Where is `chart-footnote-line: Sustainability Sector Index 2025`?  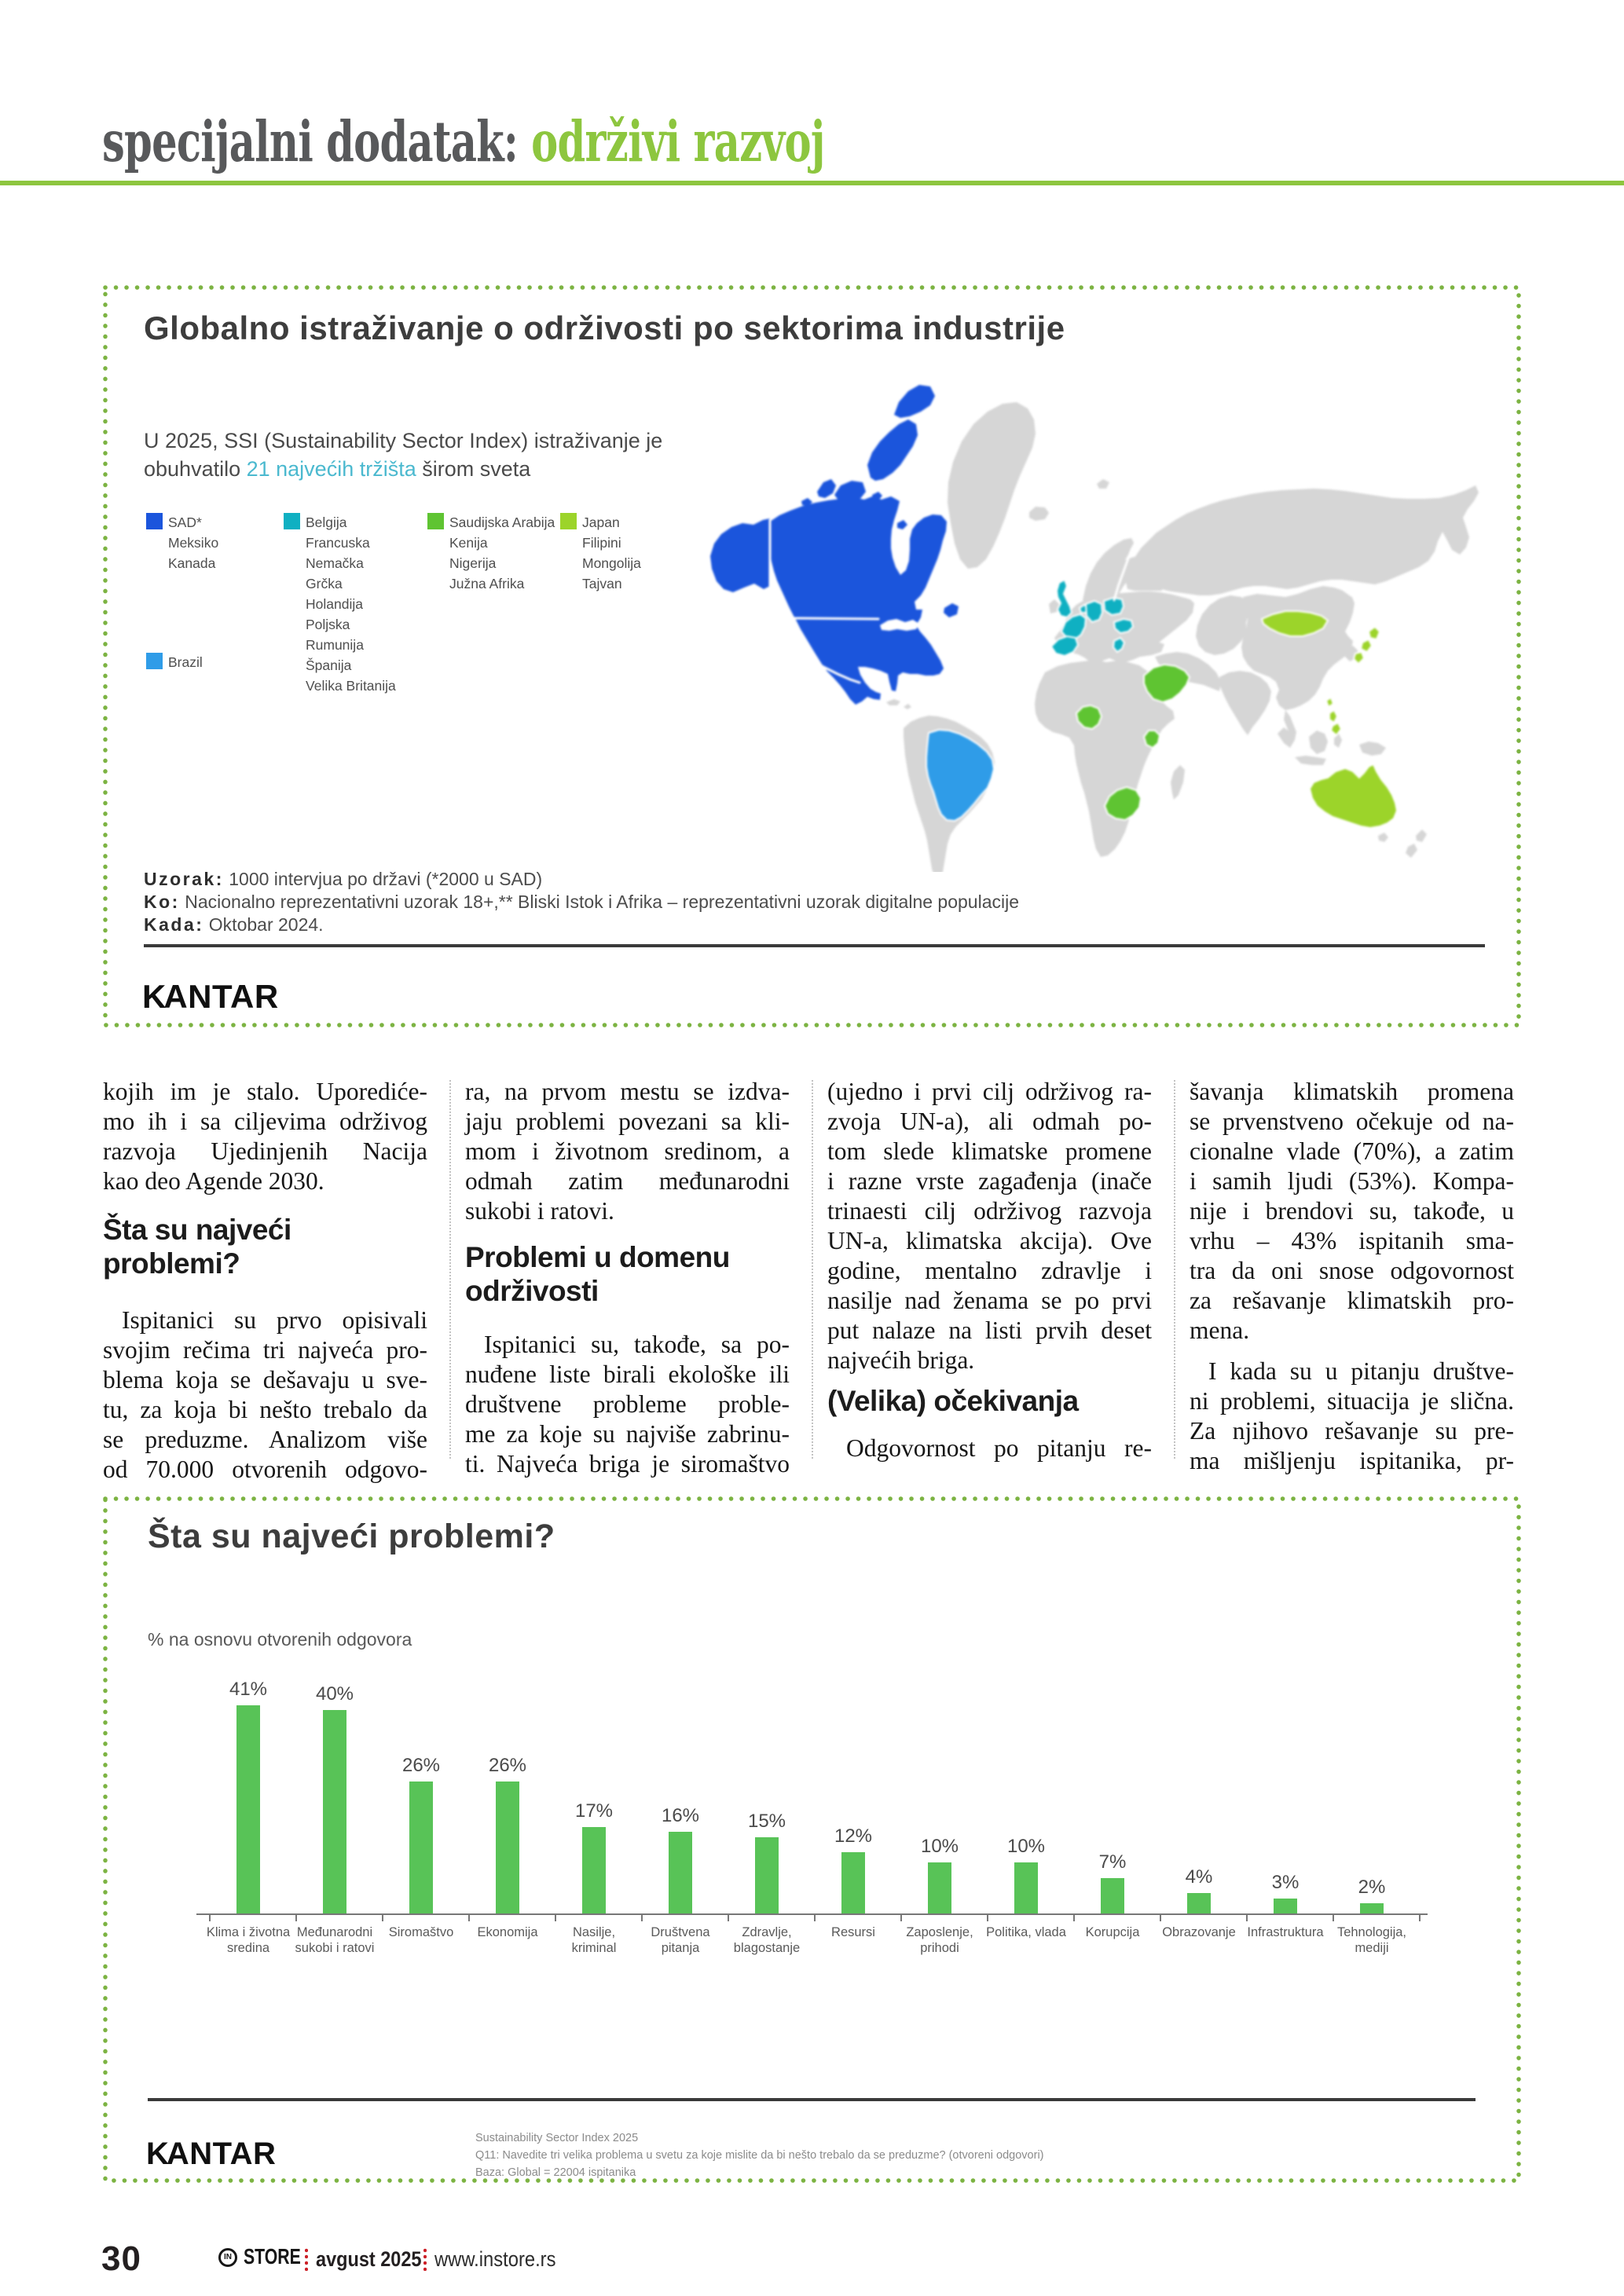
chart-footnote-line: Sustainability Sector Index 2025 is located at coordinates (557, 2138).